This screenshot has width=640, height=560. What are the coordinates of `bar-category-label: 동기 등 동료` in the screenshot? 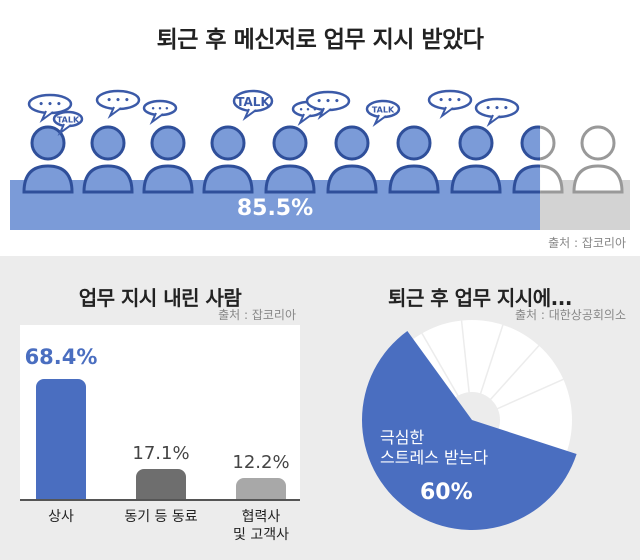 It's located at (161, 517).